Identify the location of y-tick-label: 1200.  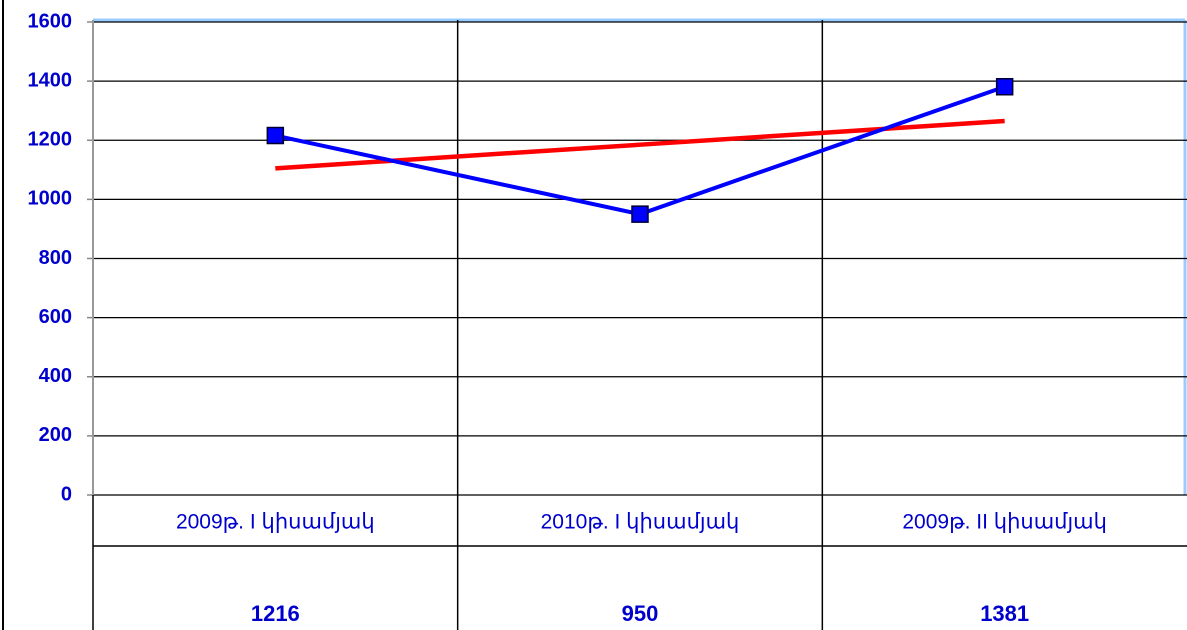
(50, 140).